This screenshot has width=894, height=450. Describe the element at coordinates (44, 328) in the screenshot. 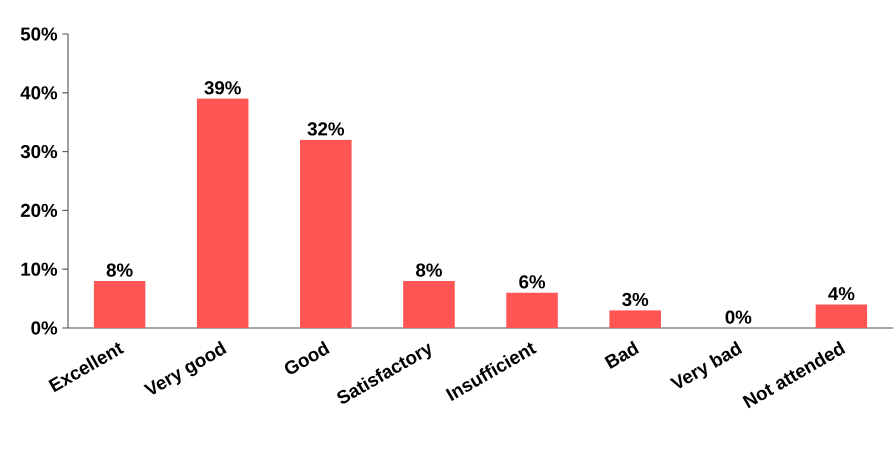

I see `y-tick-label: 0%` at that location.